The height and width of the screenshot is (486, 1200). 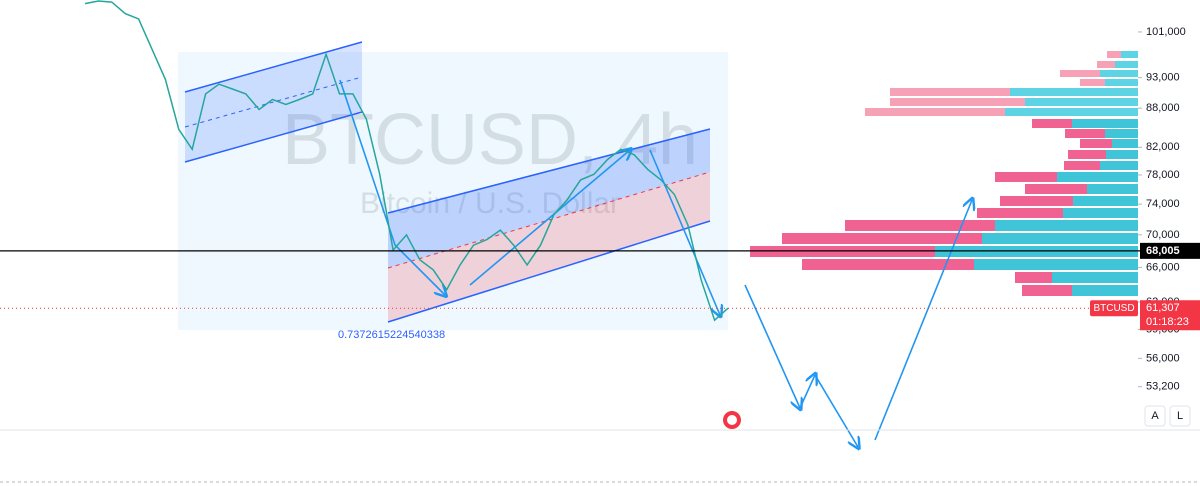 I want to click on y-tick-label: 88,000, so click(x=1163, y=108).